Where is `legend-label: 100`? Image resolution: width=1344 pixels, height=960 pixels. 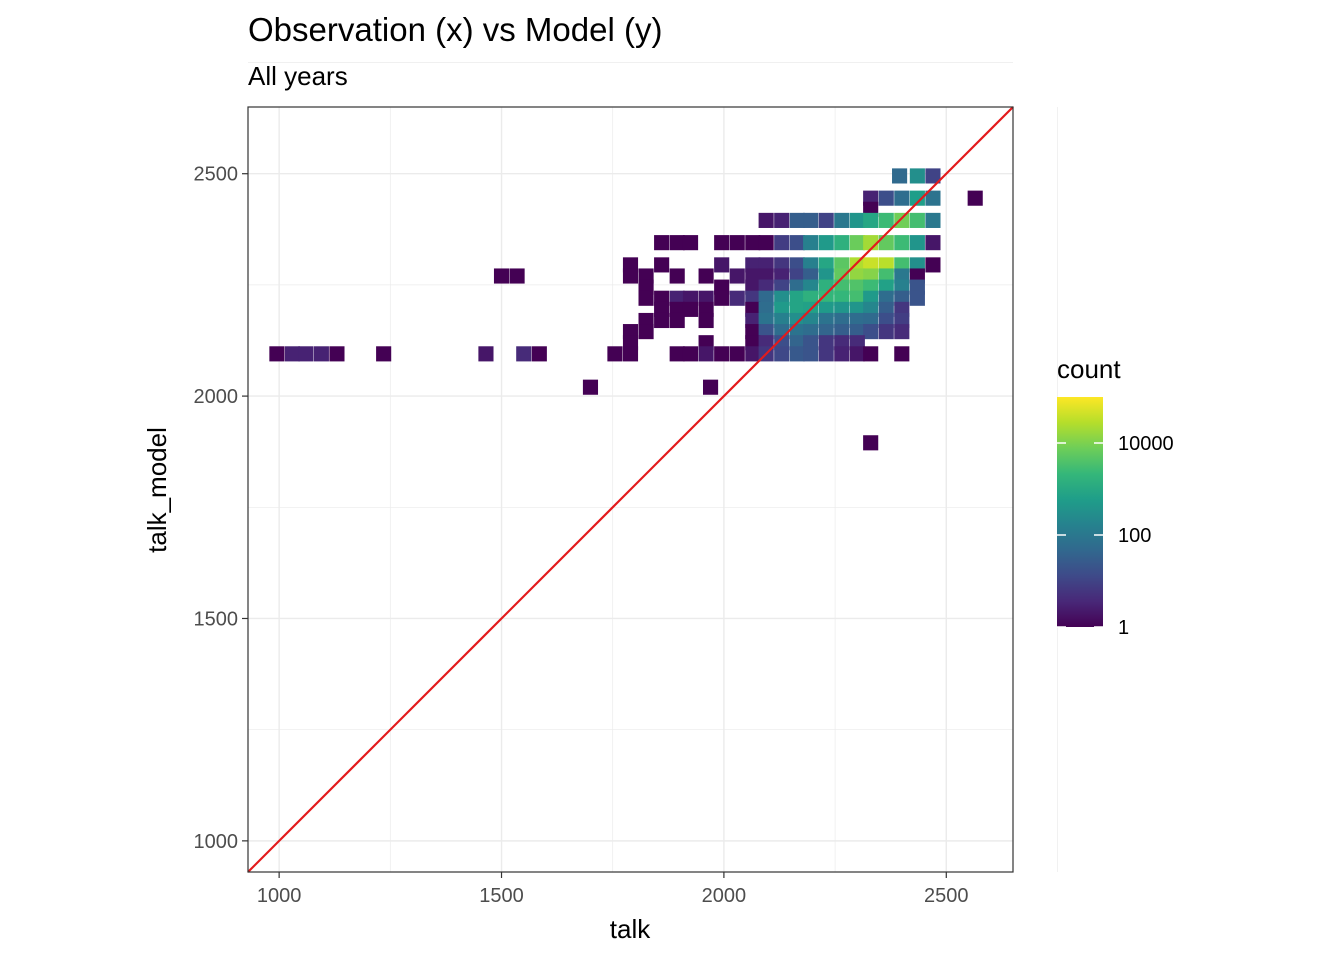 legend-label: 100 is located at coordinates (1134, 536).